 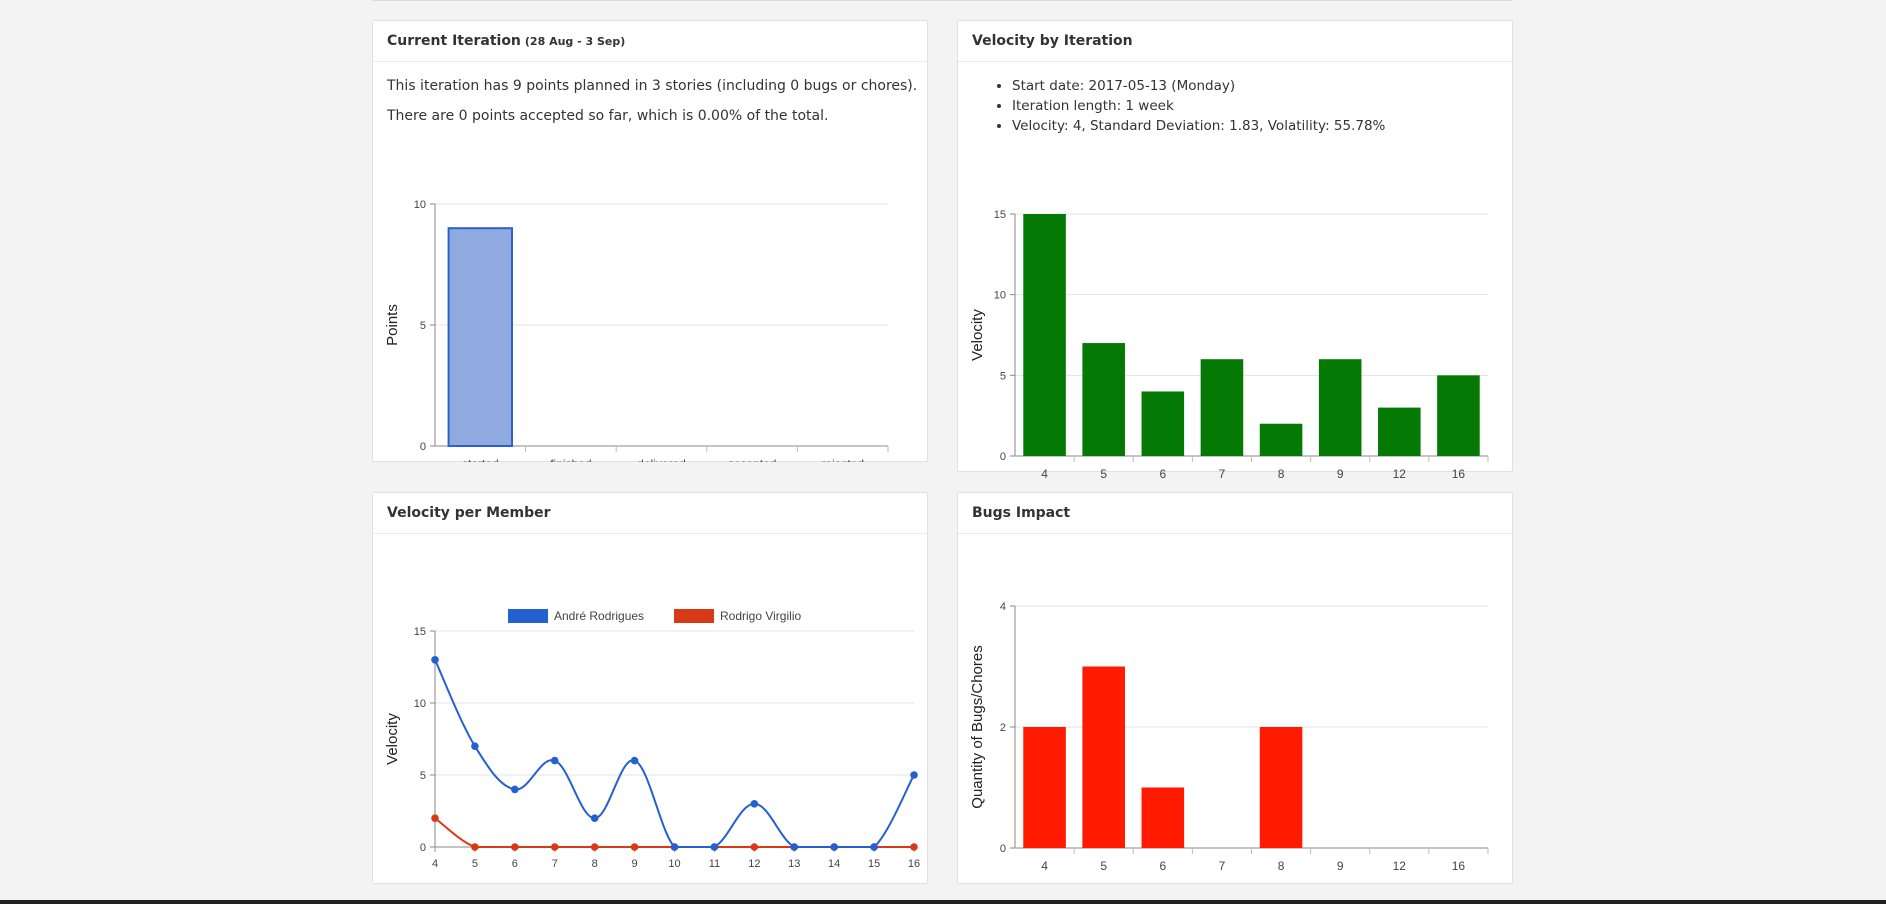 I want to click on x-tick-label: 13, so click(x=794, y=864).